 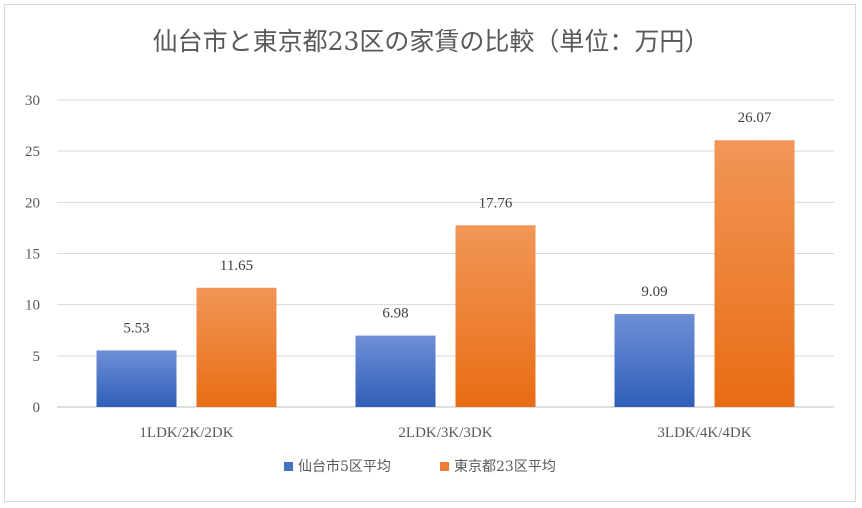 What do you see at coordinates (288, 466) in the screenshot?
I see `legend-swatch-sendai` at bounding box center [288, 466].